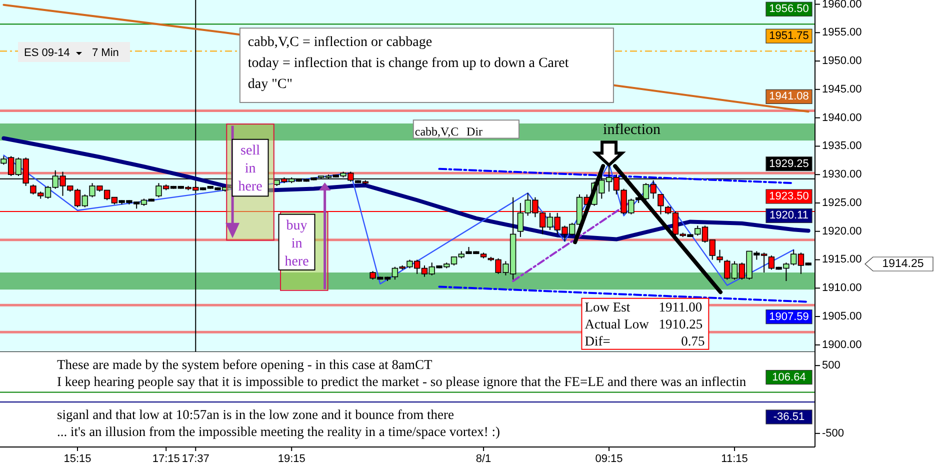 This screenshot has width=939, height=473. Describe the element at coordinates (680, 324) in the screenshot. I see `annotation: 1910.25` at that location.